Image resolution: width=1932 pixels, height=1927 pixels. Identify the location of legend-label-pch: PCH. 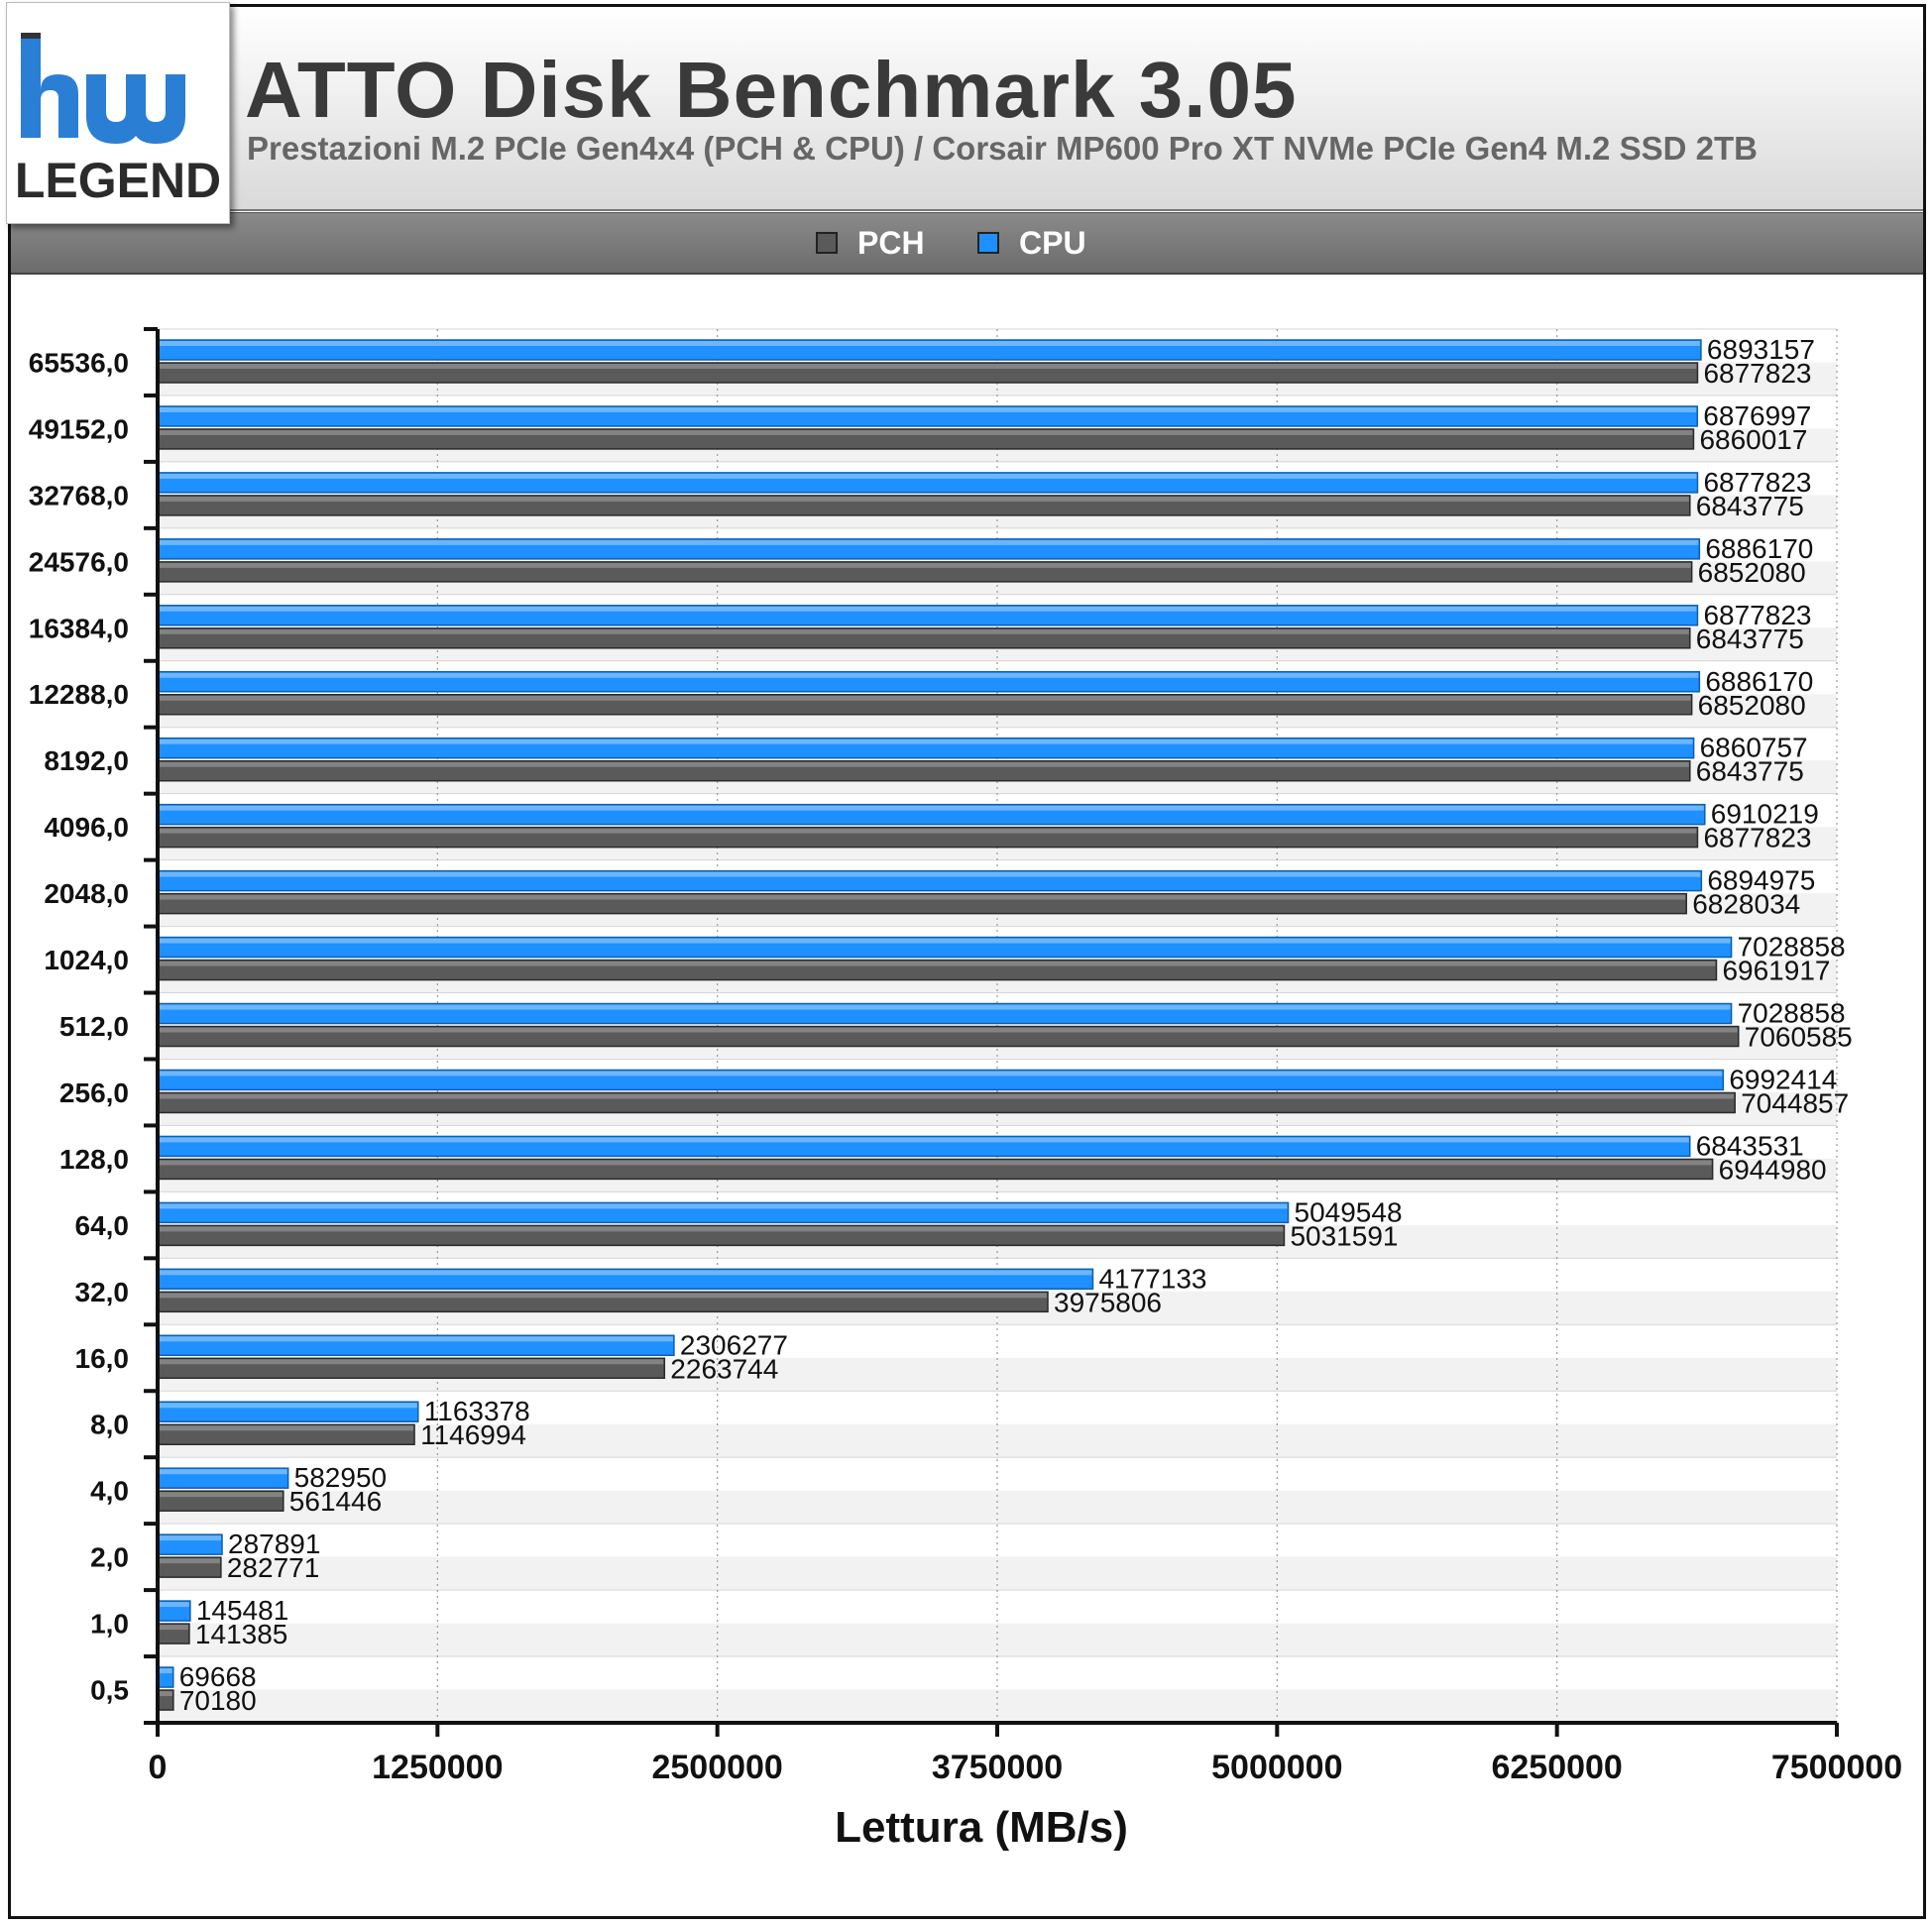
(891, 242).